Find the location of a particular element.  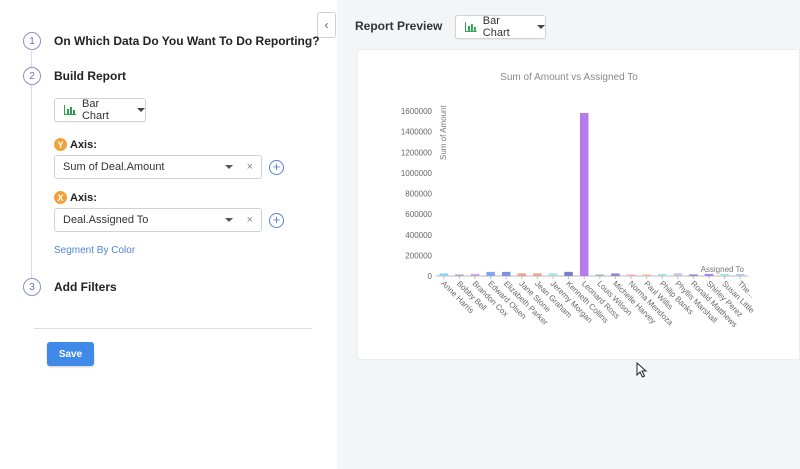

add-y-axis-button: + is located at coordinates (276, 167).